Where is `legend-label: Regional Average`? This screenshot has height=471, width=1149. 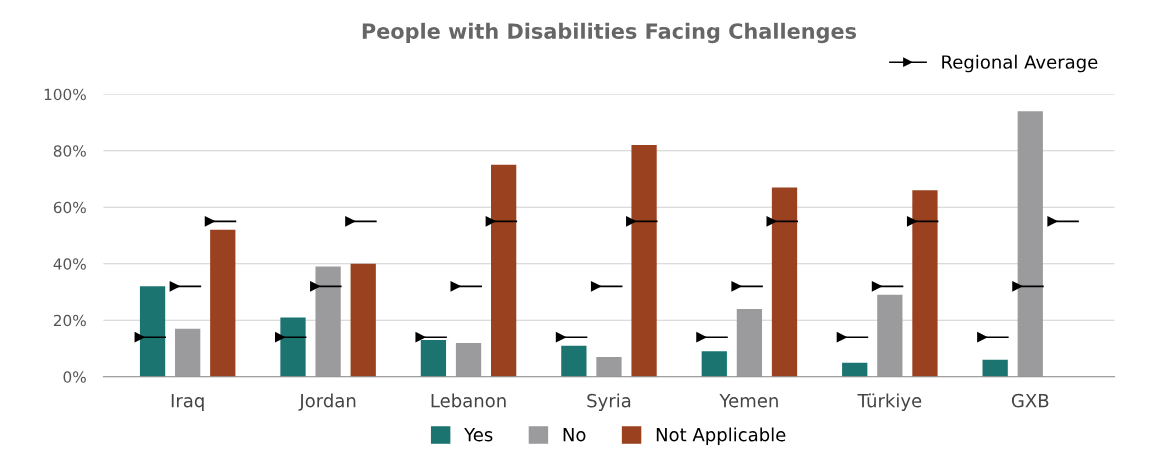 legend-label: Regional Average is located at coordinates (1020, 63).